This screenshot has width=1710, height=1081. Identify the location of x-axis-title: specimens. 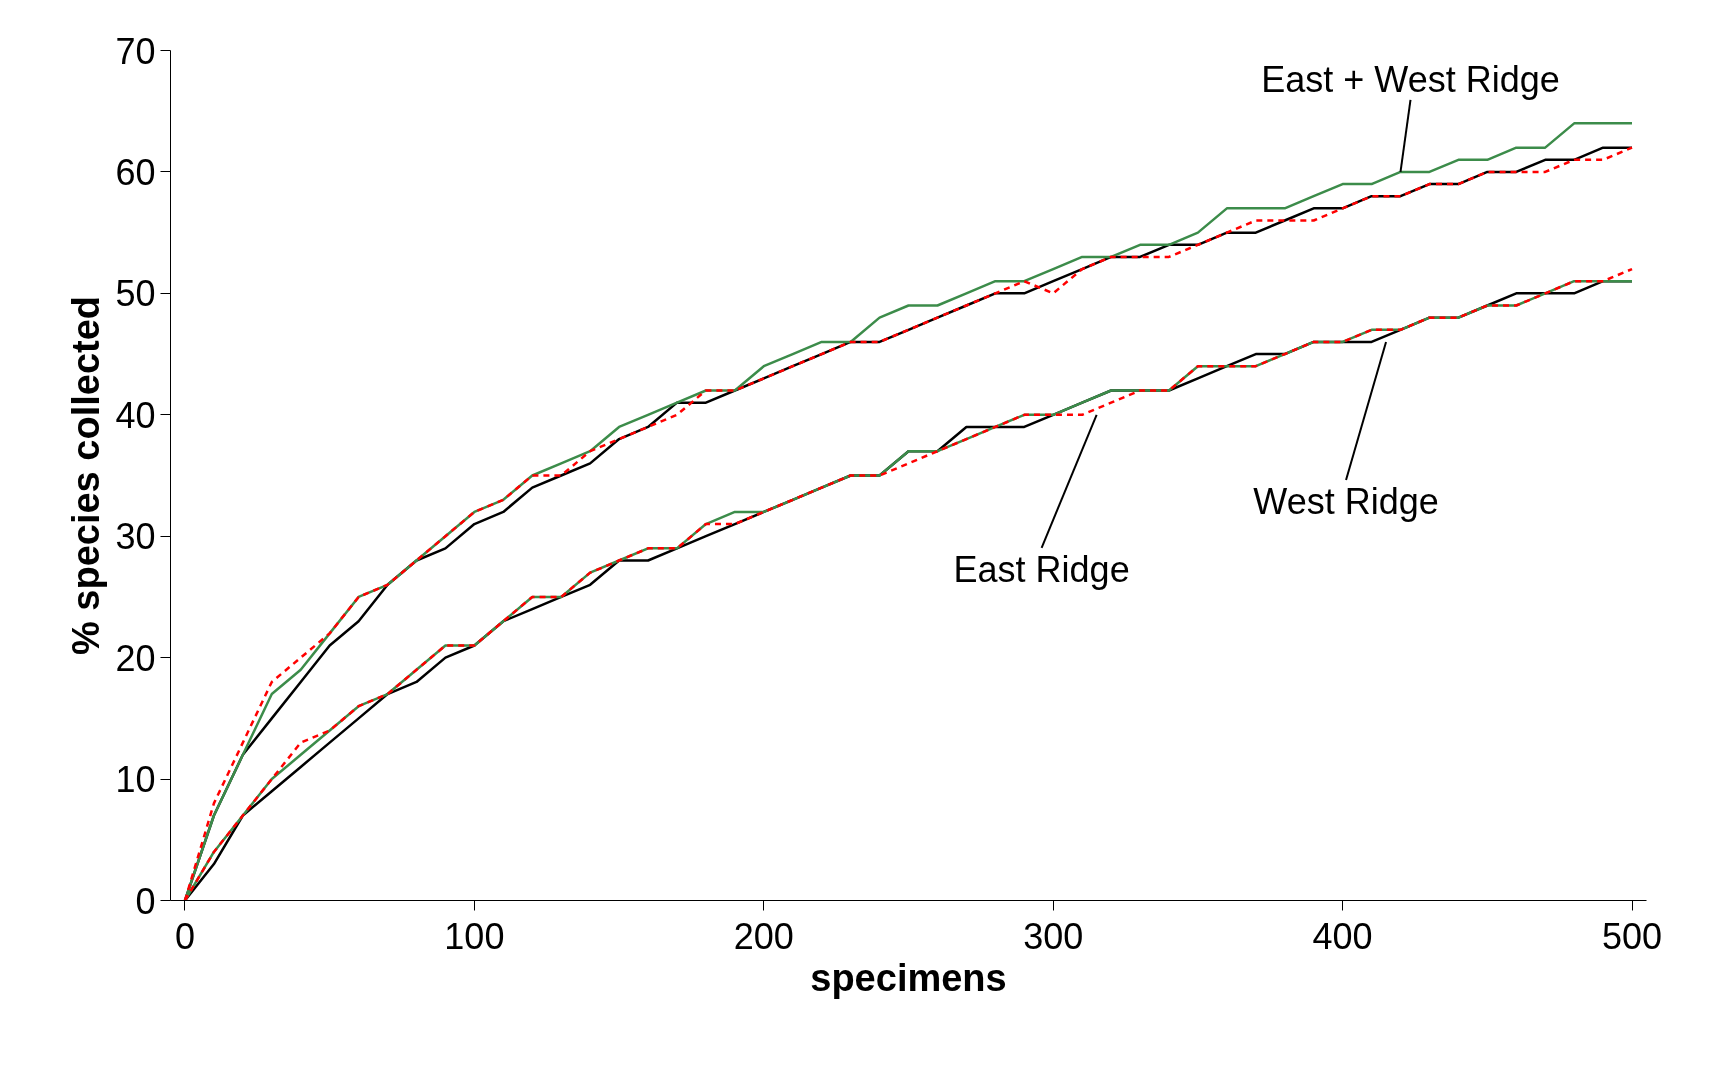
(908, 977).